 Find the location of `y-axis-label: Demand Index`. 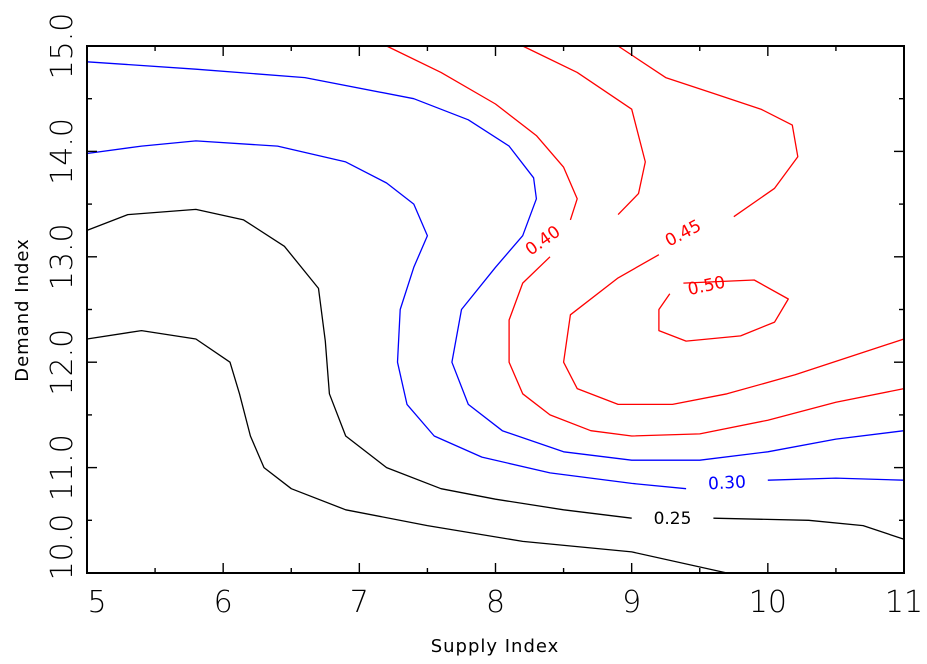

y-axis-label: Demand Index is located at coordinates (22, 310).